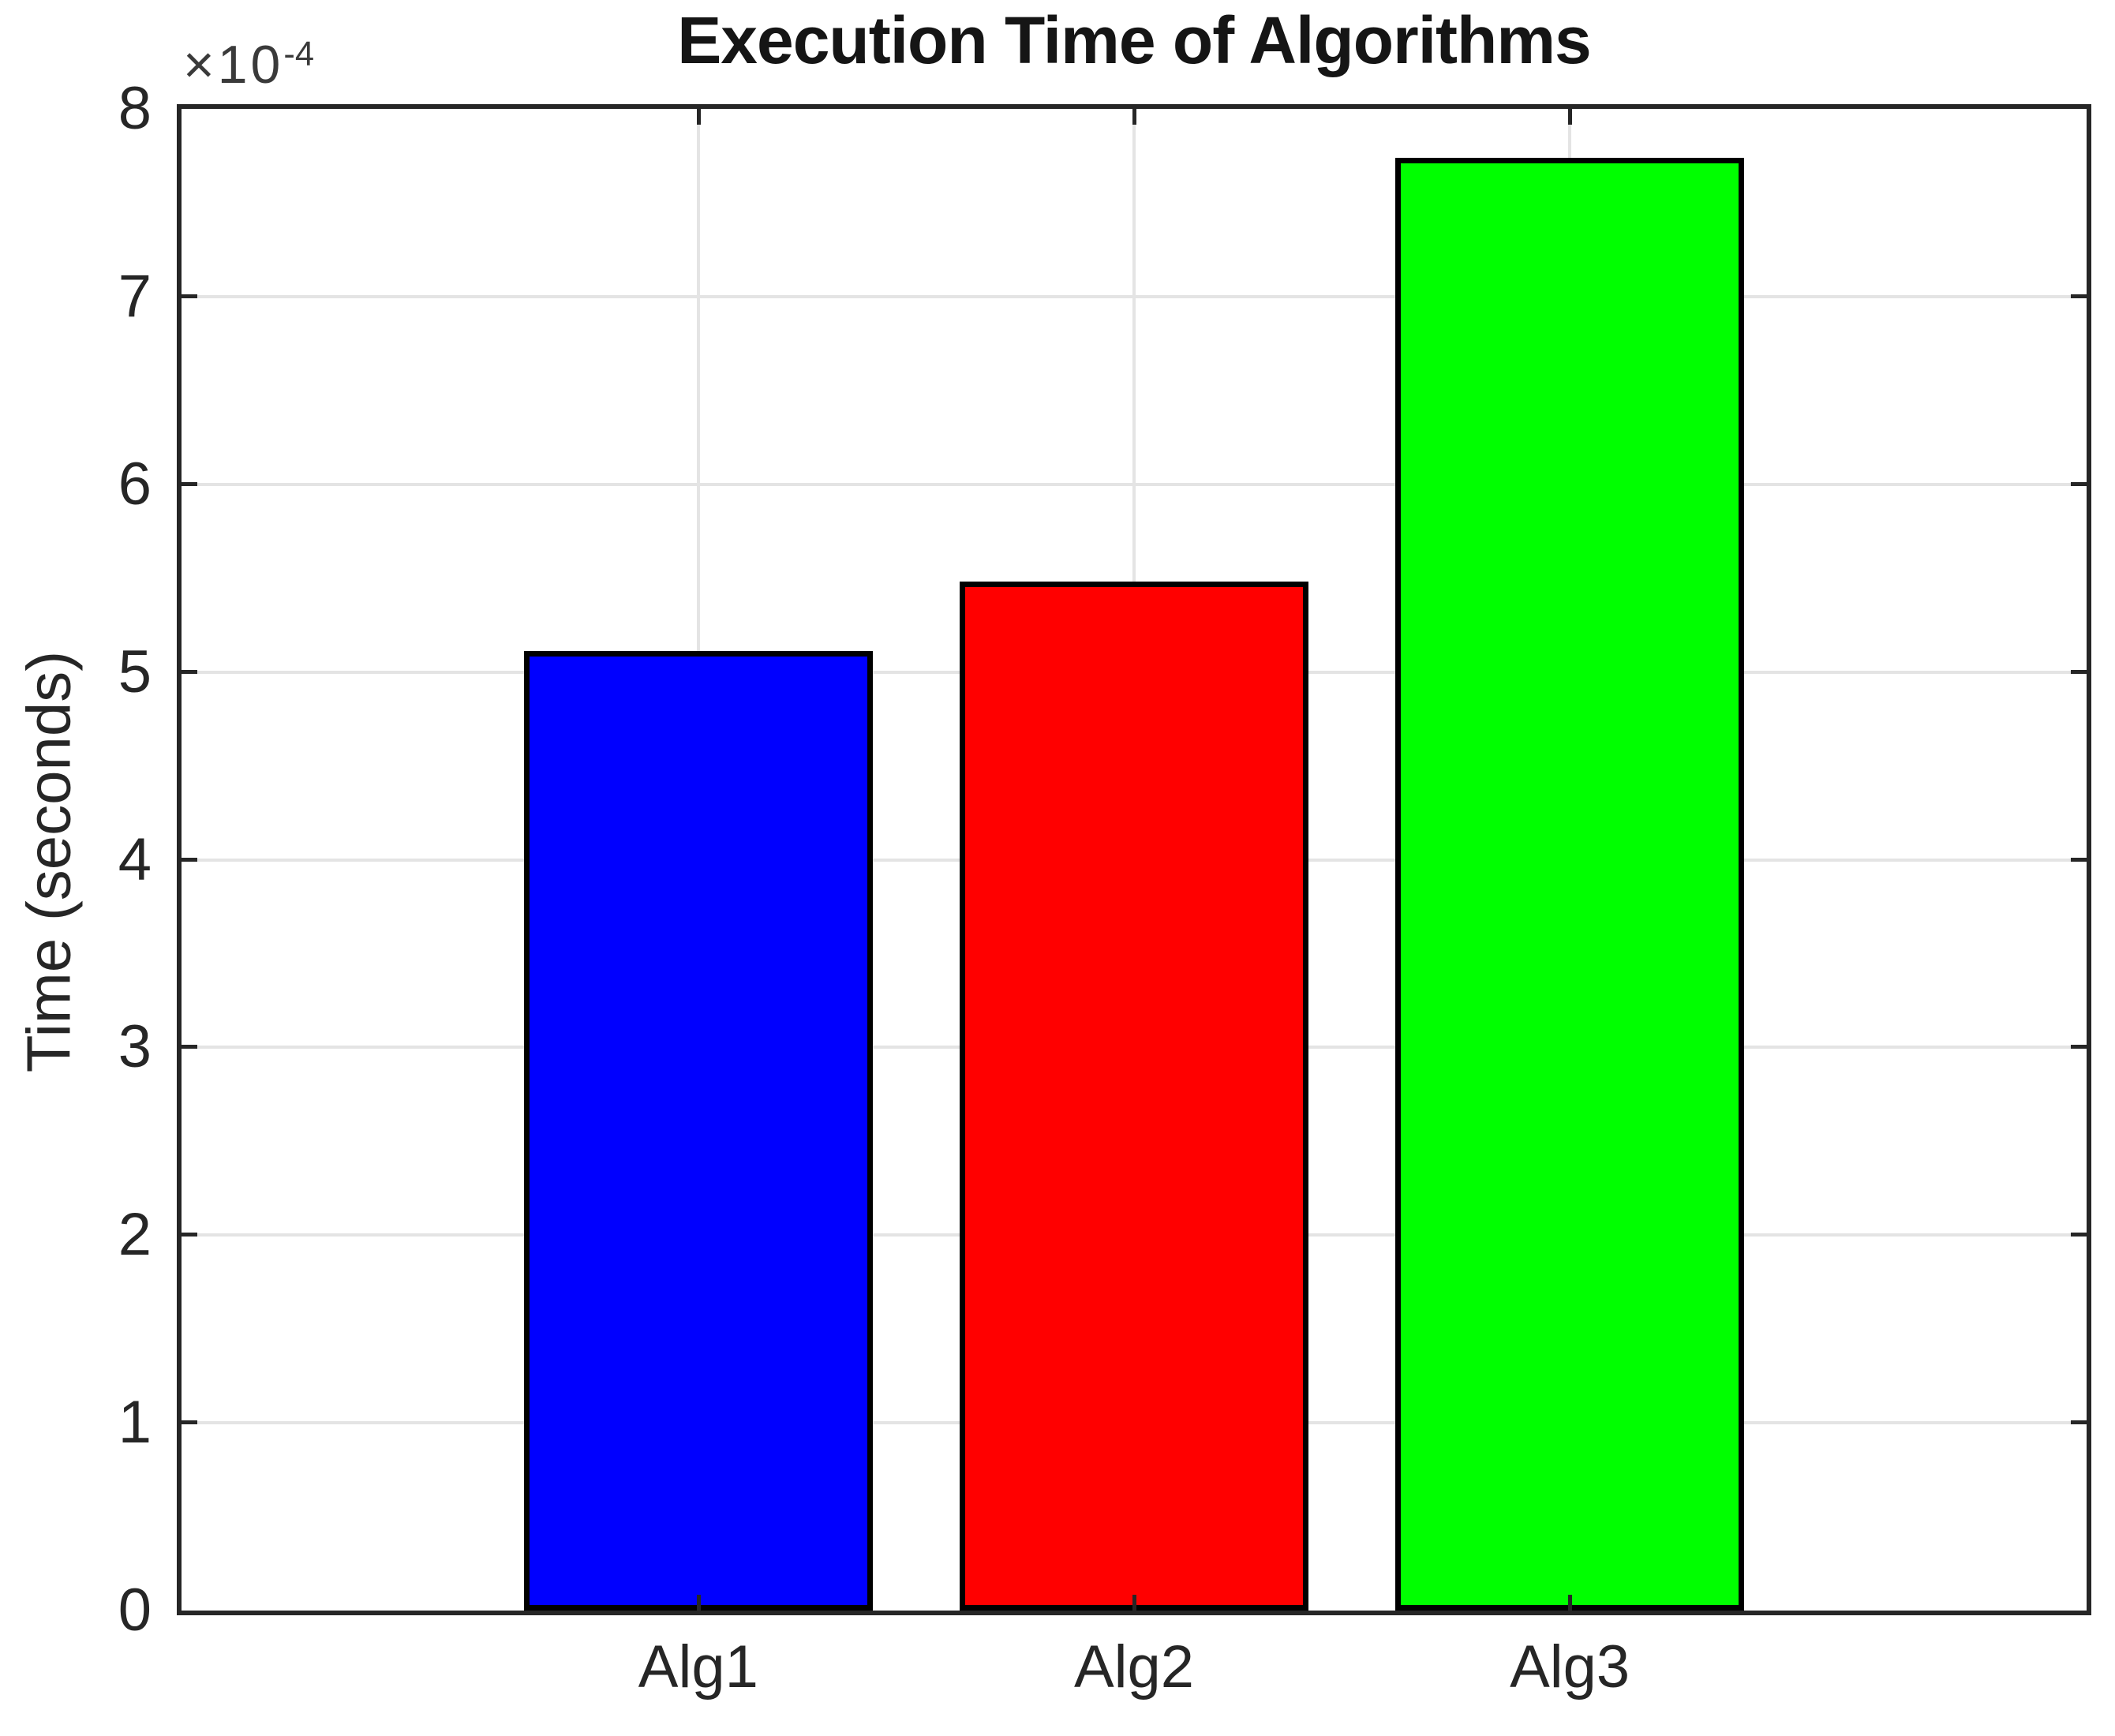  What do you see at coordinates (1570, 1666) in the screenshot?
I see `x-tick-label: Alg3` at bounding box center [1570, 1666].